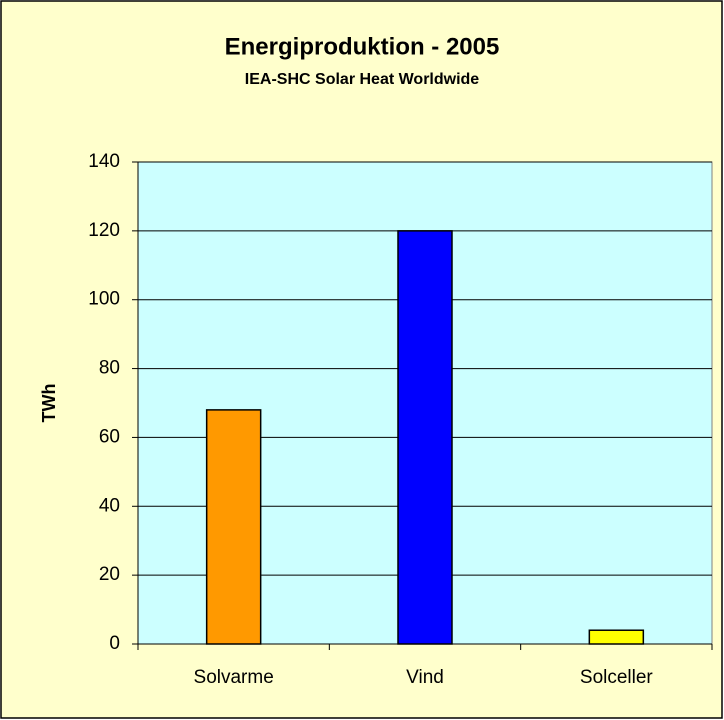 Image resolution: width=724 pixels, height=720 pixels. Describe the element at coordinates (617, 677) in the screenshot. I see `x-tick-label: Solceller` at that location.